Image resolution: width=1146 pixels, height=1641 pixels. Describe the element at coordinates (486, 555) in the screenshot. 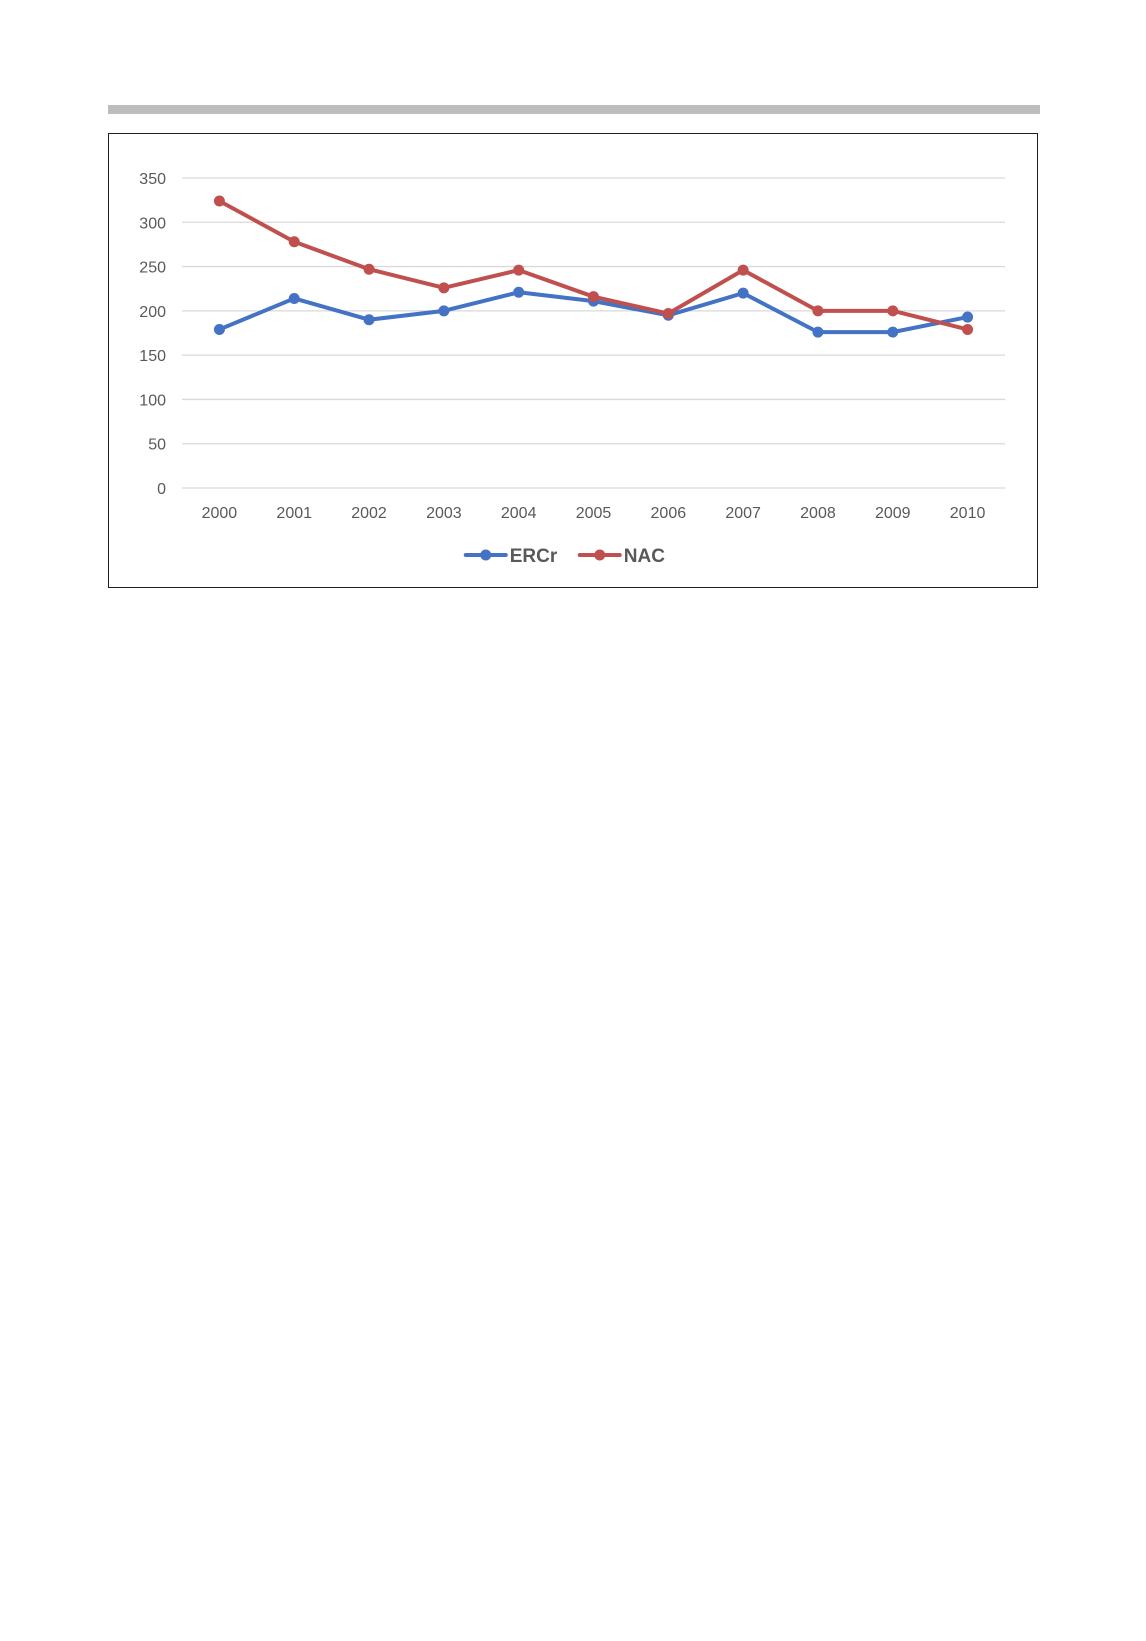

I see `legend-swatch-marker-ercr` at that location.